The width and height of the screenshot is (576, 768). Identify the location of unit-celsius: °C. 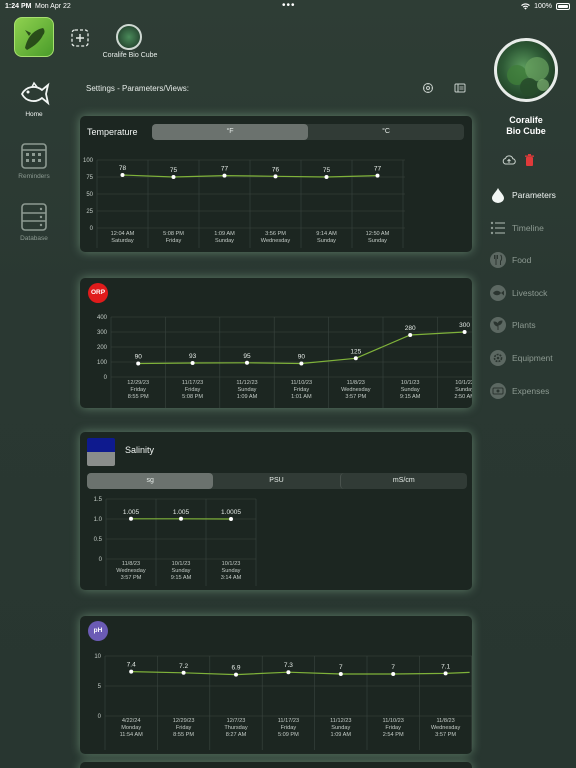
(386, 131).